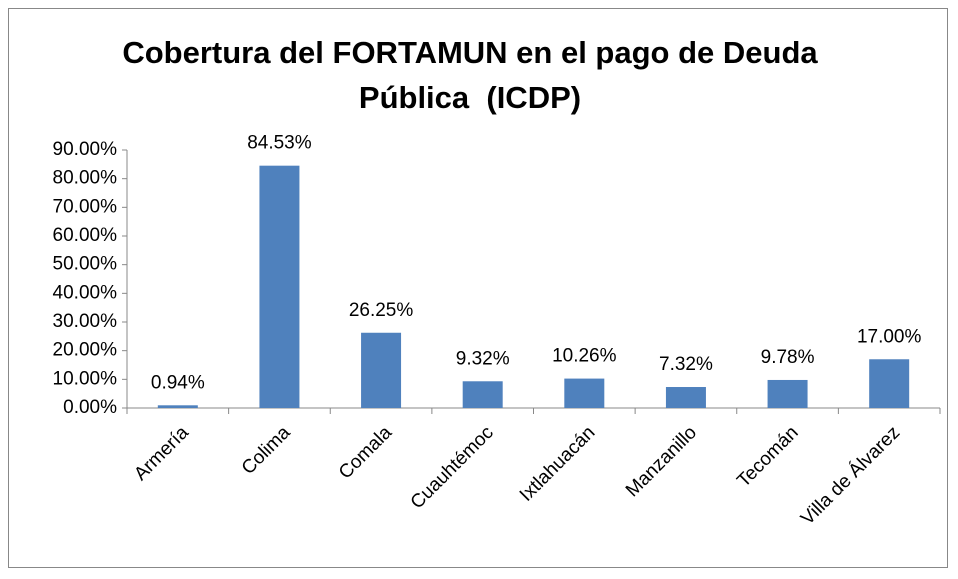 The width and height of the screenshot is (958, 579). I want to click on y-tick-label: 70.00%, so click(85, 206).